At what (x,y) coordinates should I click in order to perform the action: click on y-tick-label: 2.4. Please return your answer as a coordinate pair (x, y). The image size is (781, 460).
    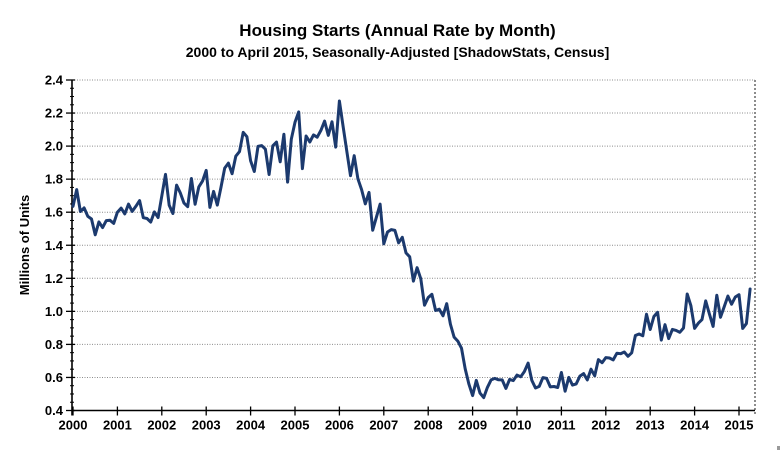
    Looking at the image, I should click on (54, 80).